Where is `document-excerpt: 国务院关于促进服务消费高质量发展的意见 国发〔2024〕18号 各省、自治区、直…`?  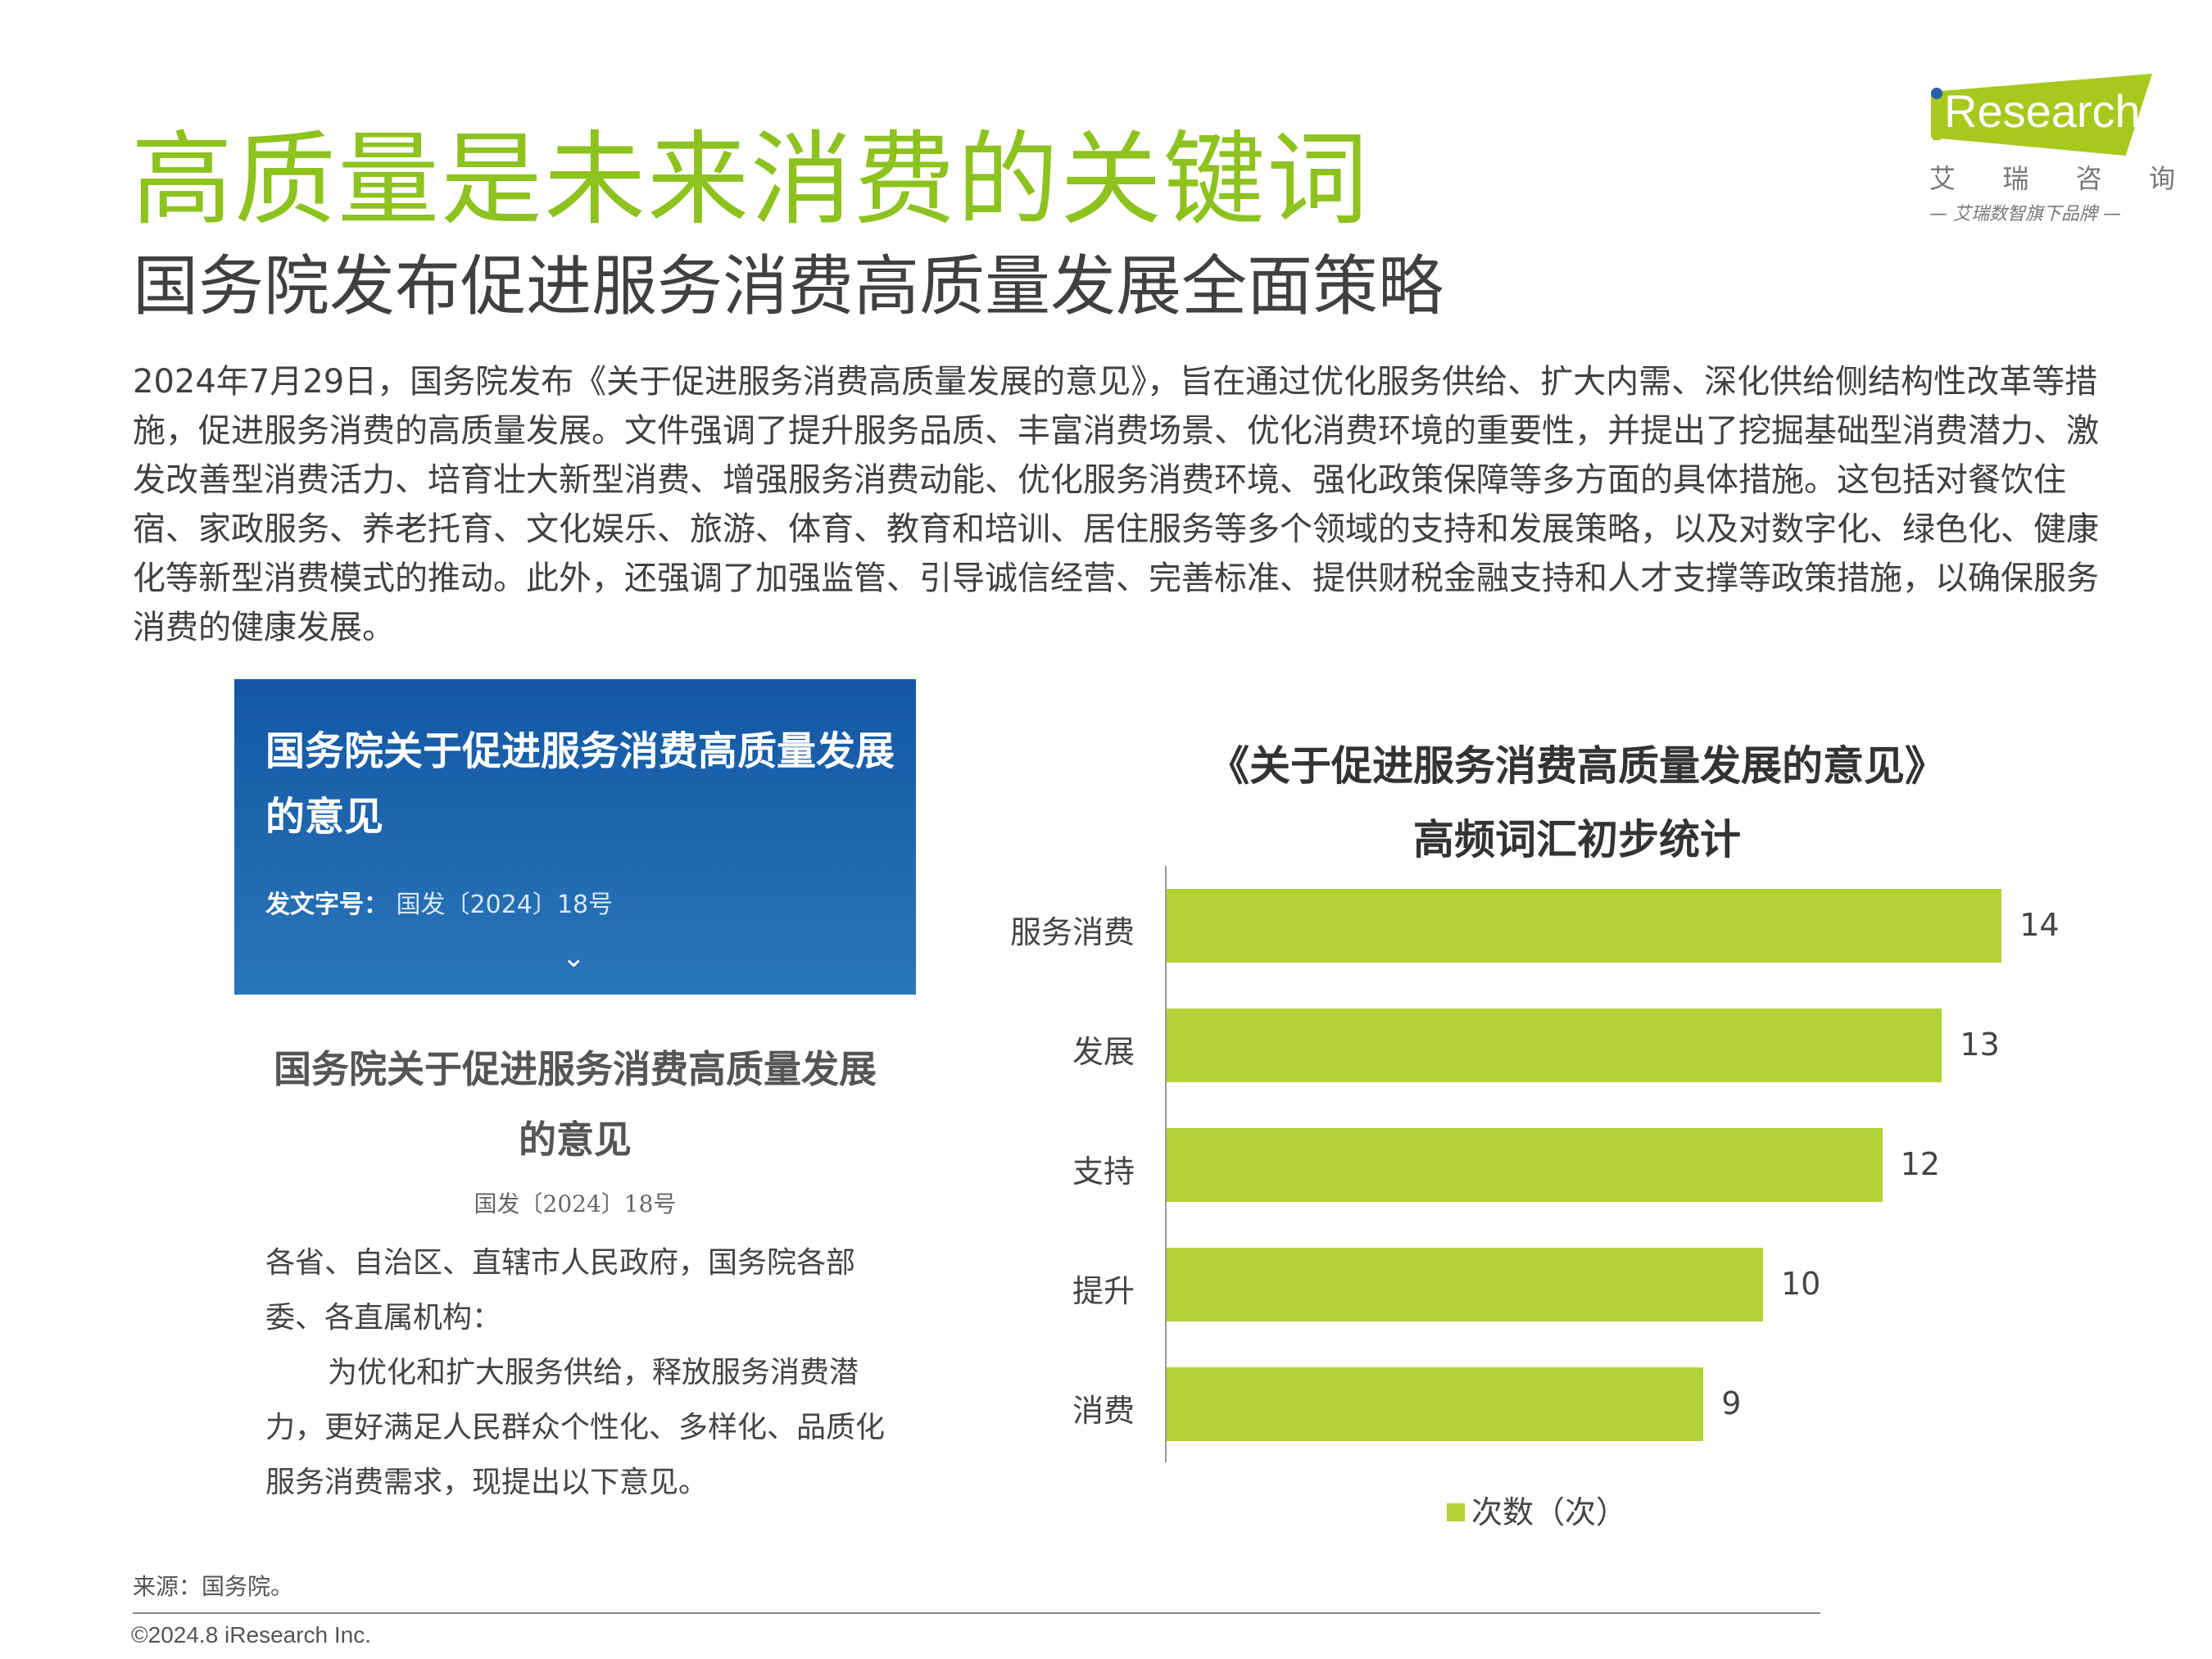 document-excerpt: 国务院关于促进服务消费高质量发展的意见 国发〔2024〕18号 各省、自治区、直… is located at coordinates (575, 1272).